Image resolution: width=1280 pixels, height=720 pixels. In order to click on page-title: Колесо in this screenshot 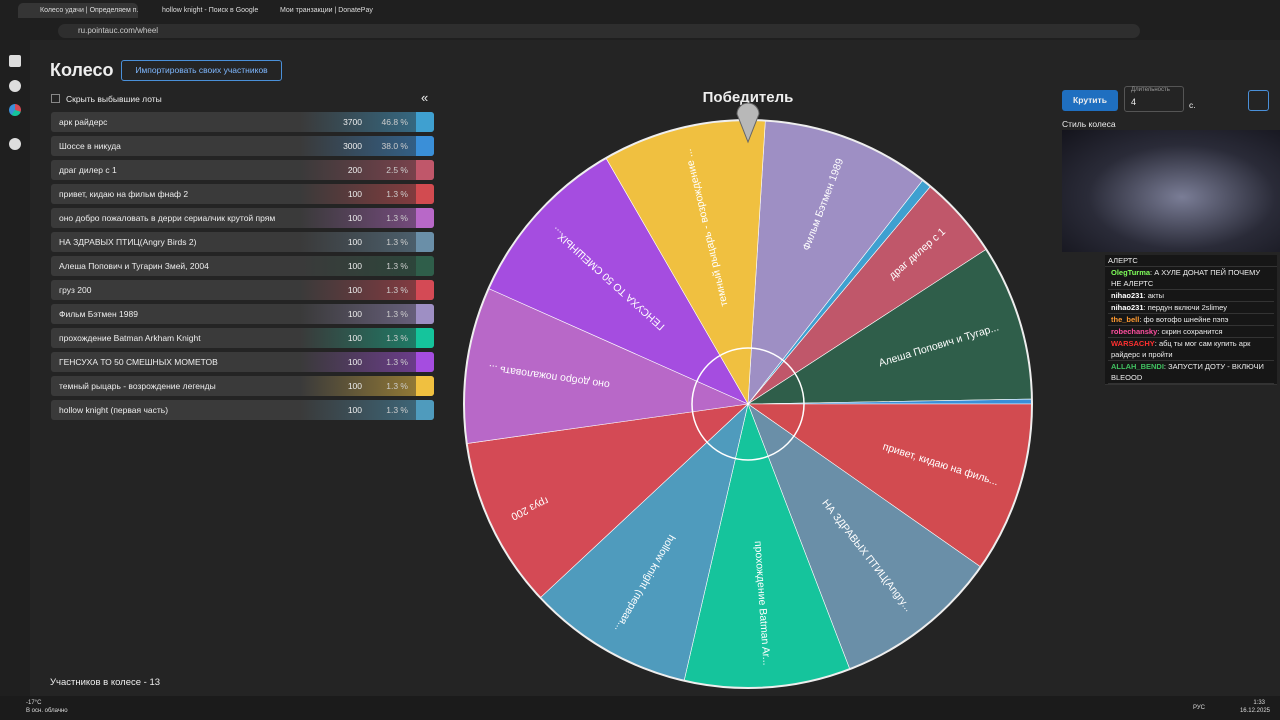, I will do `click(82, 70)`.